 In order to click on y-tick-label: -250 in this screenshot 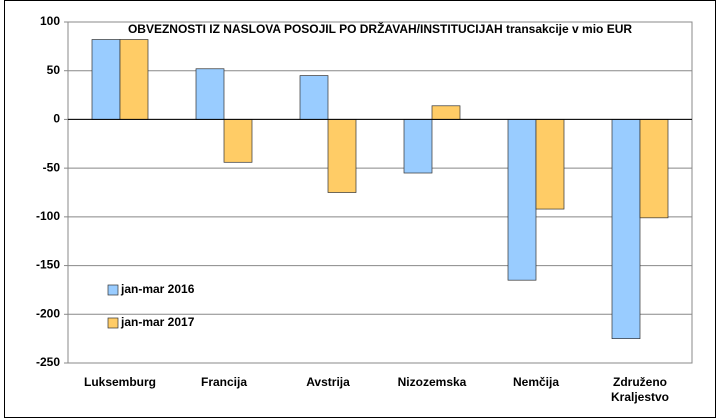, I will do `click(48, 362)`.